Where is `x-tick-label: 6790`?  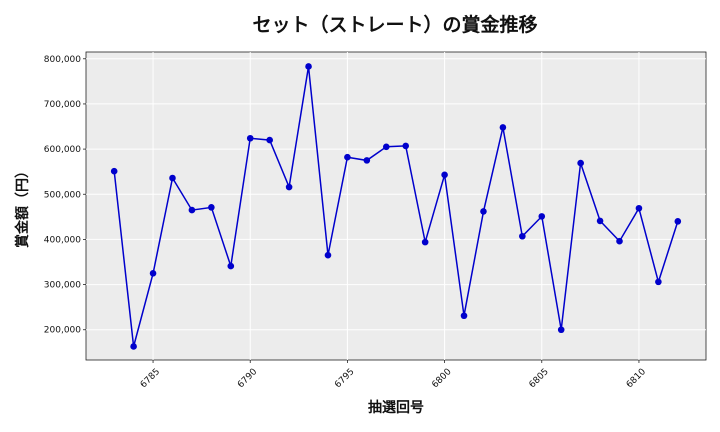 x-tick-label: 6790 is located at coordinates (247, 378).